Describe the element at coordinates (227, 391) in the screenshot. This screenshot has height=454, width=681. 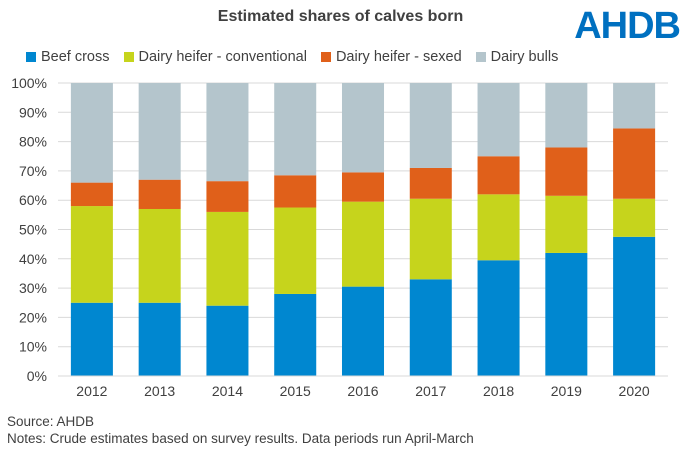
I see `x-tick-label: 2014` at that location.